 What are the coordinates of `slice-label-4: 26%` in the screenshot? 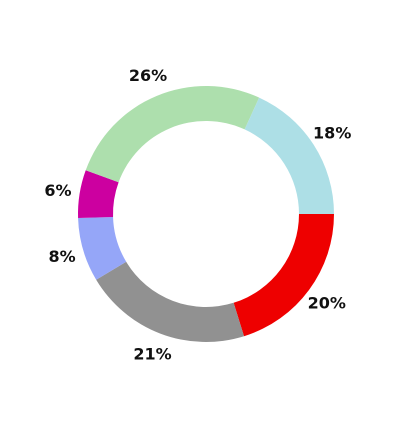 It's located at (148, 75).